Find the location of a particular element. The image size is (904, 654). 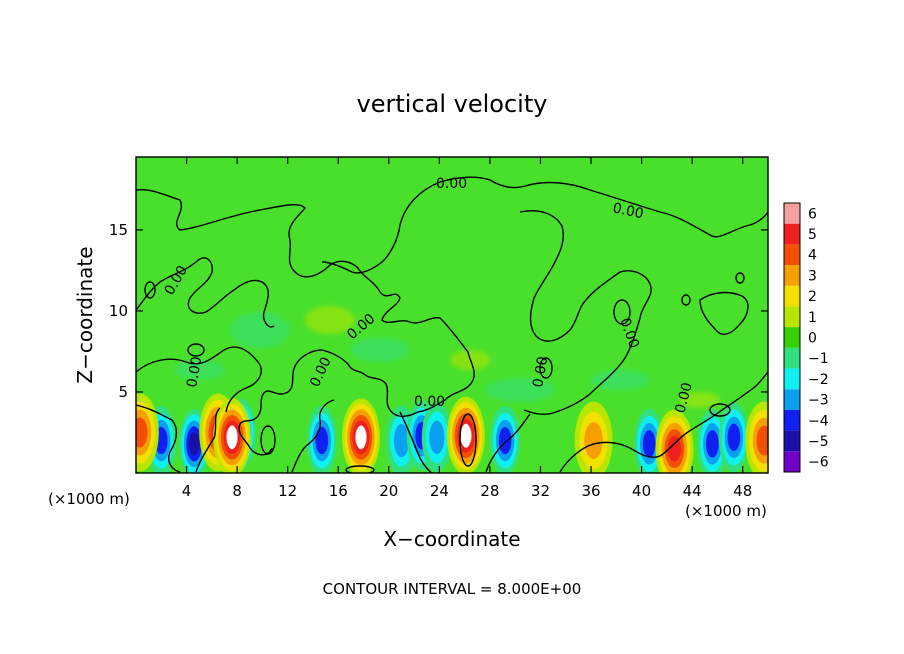

colorbar-label: −5 is located at coordinates (818, 442).